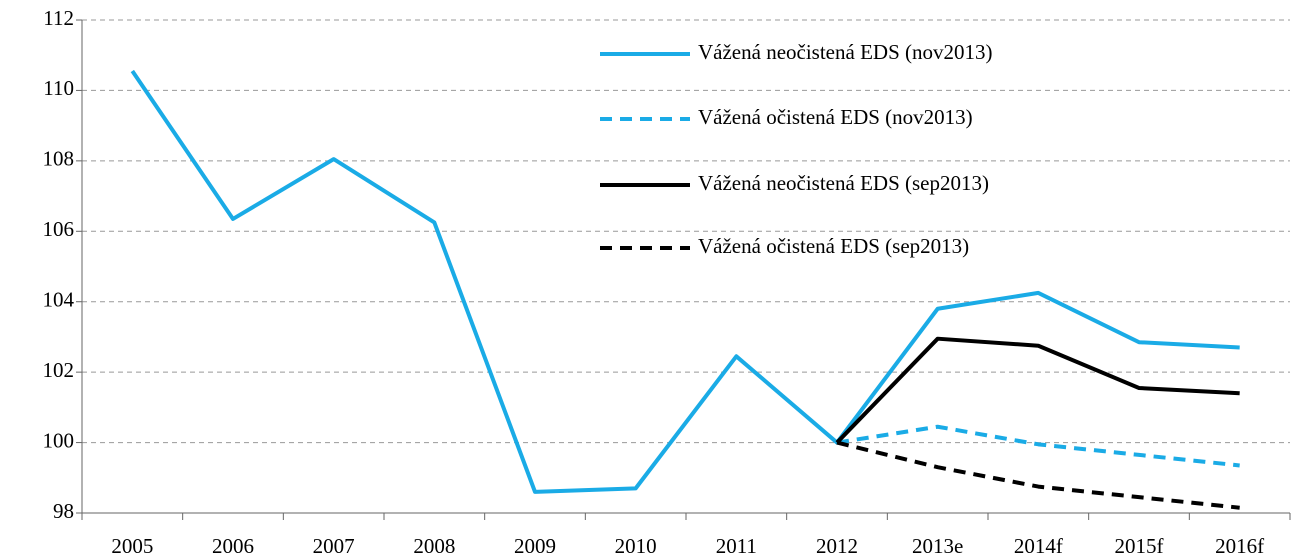  What do you see at coordinates (736, 546) in the screenshot?
I see `x-tick-label: 2011` at bounding box center [736, 546].